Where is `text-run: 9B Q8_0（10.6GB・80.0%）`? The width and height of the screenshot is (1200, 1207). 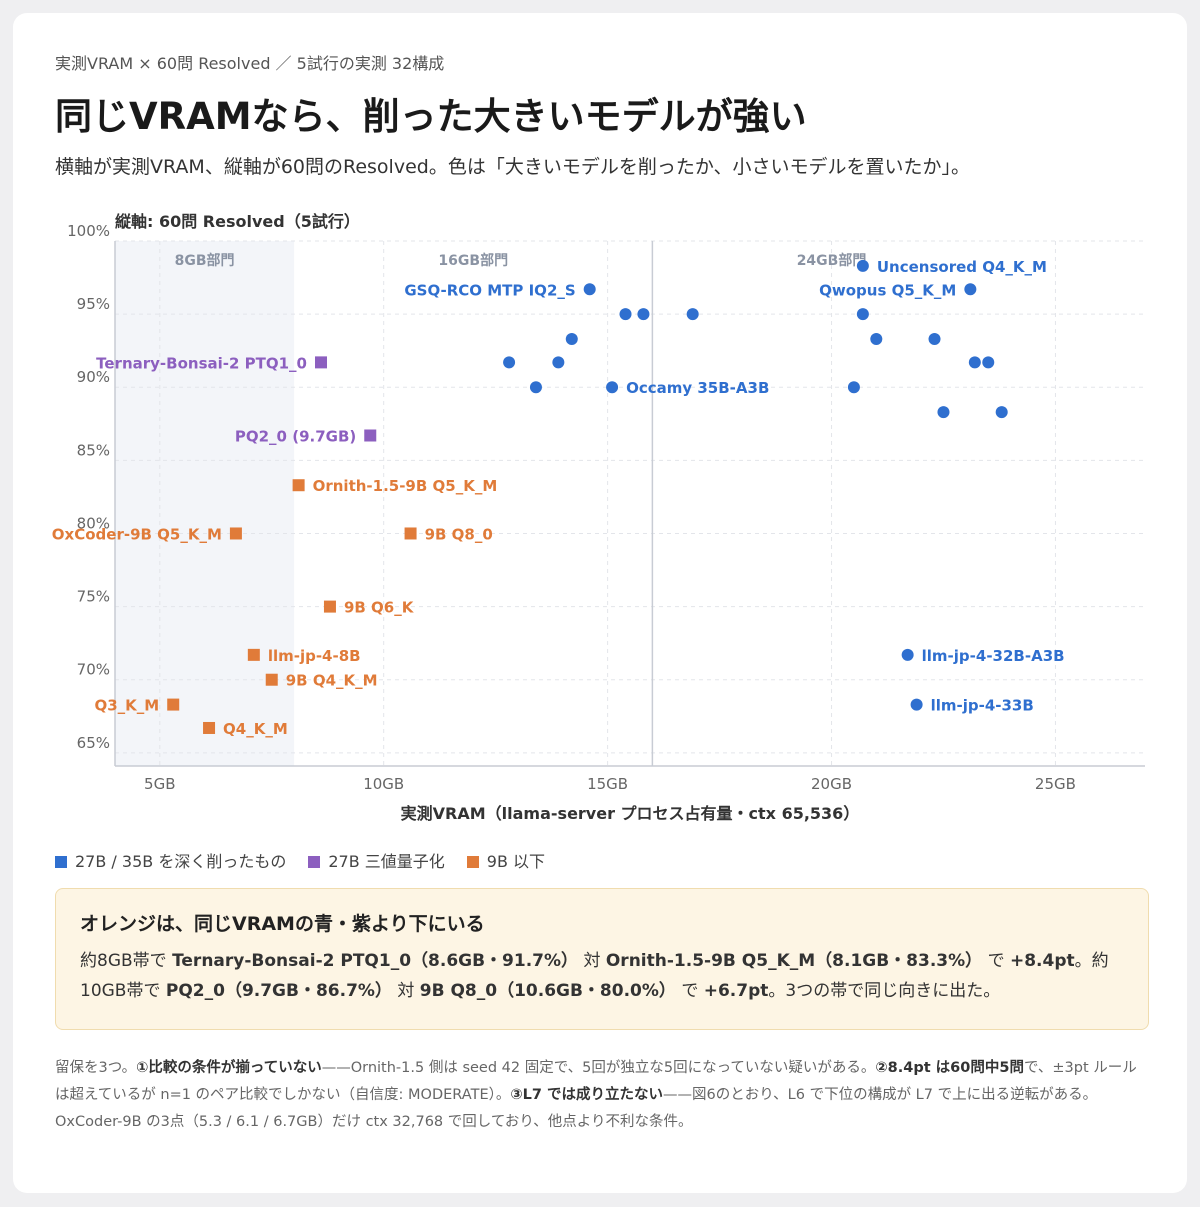 text-run: 9B Q8_0（10.6GB・80.0%） is located at coordinates (547, 991).